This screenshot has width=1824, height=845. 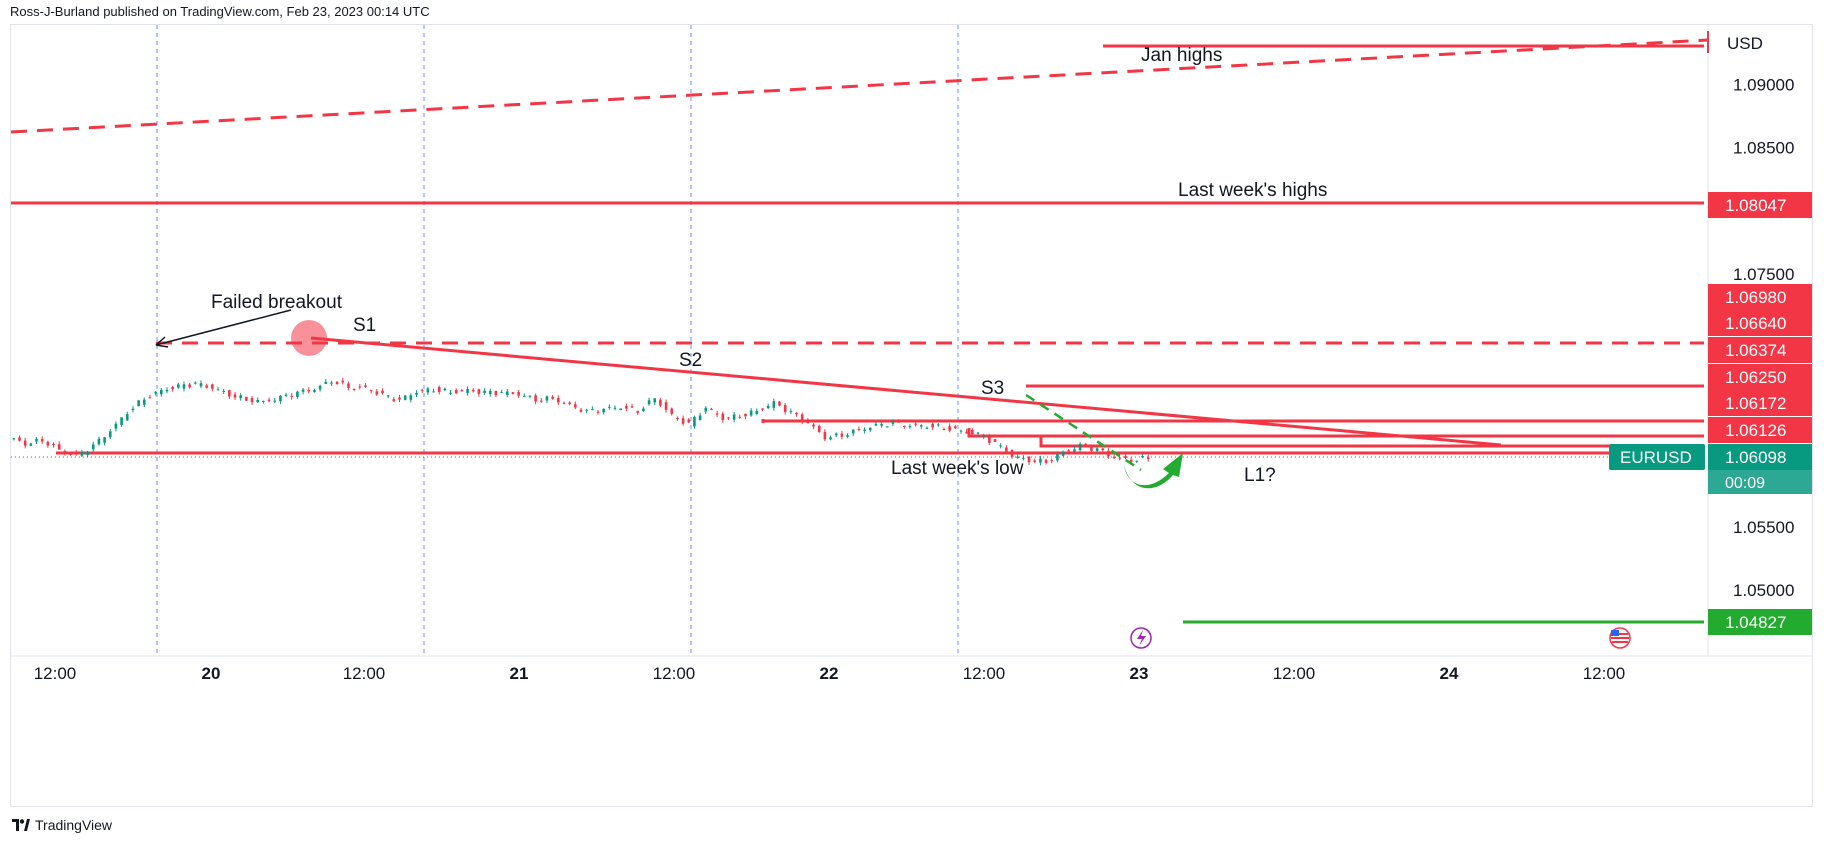 What do you see at coordinates (1760, 205) in the screenshot?
I see `price-tag-1.08047: 1.08047` at bounding box center [1760, 205].